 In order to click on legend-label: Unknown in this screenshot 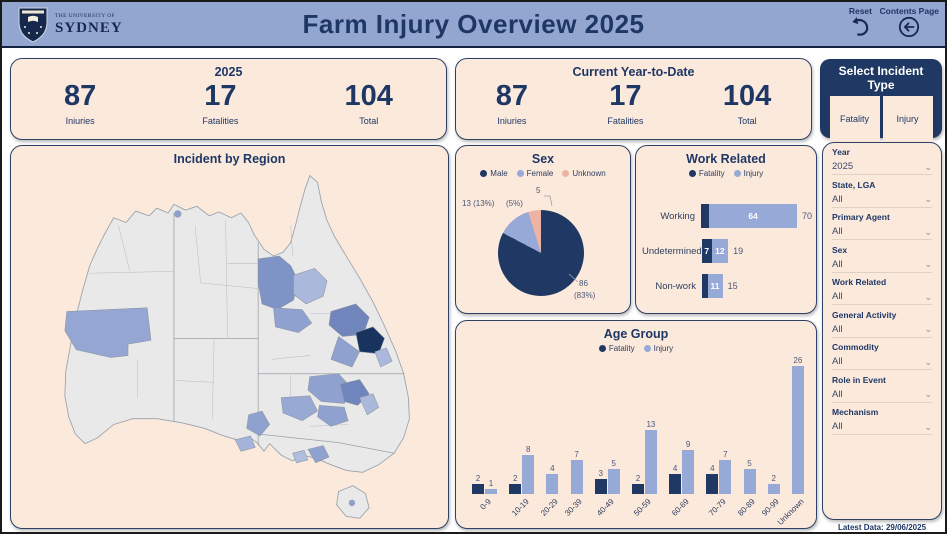, I will do `click(589, 173)`.